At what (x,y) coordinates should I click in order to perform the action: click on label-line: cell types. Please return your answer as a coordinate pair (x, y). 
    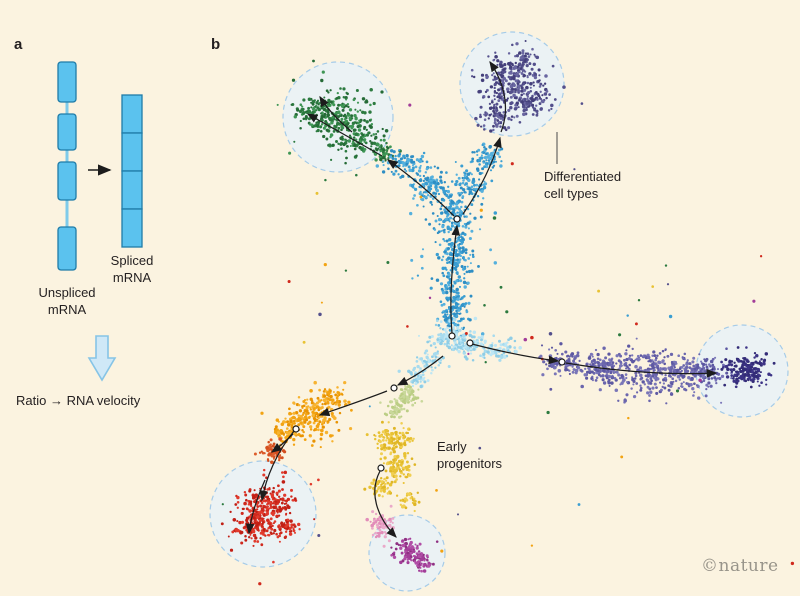
    Looking at the image, I should click on (571, 193).